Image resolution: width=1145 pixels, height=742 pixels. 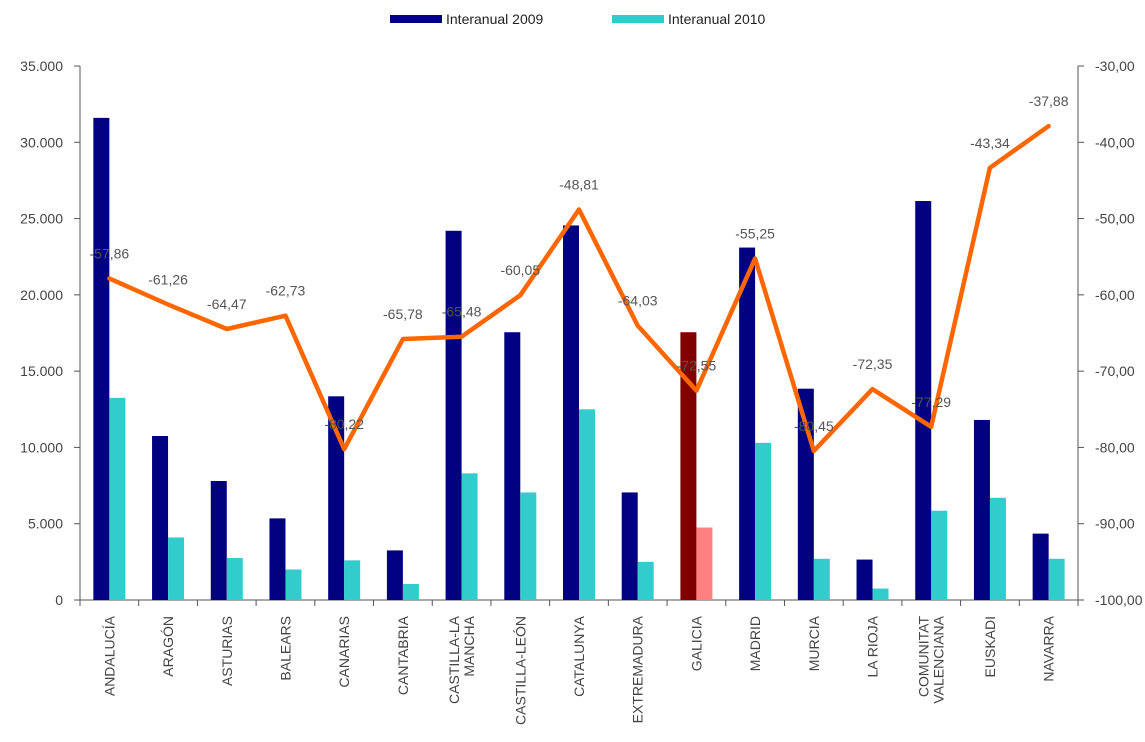 I want to click on legend-label: Interanual 2010, so click(x=717, y=19).